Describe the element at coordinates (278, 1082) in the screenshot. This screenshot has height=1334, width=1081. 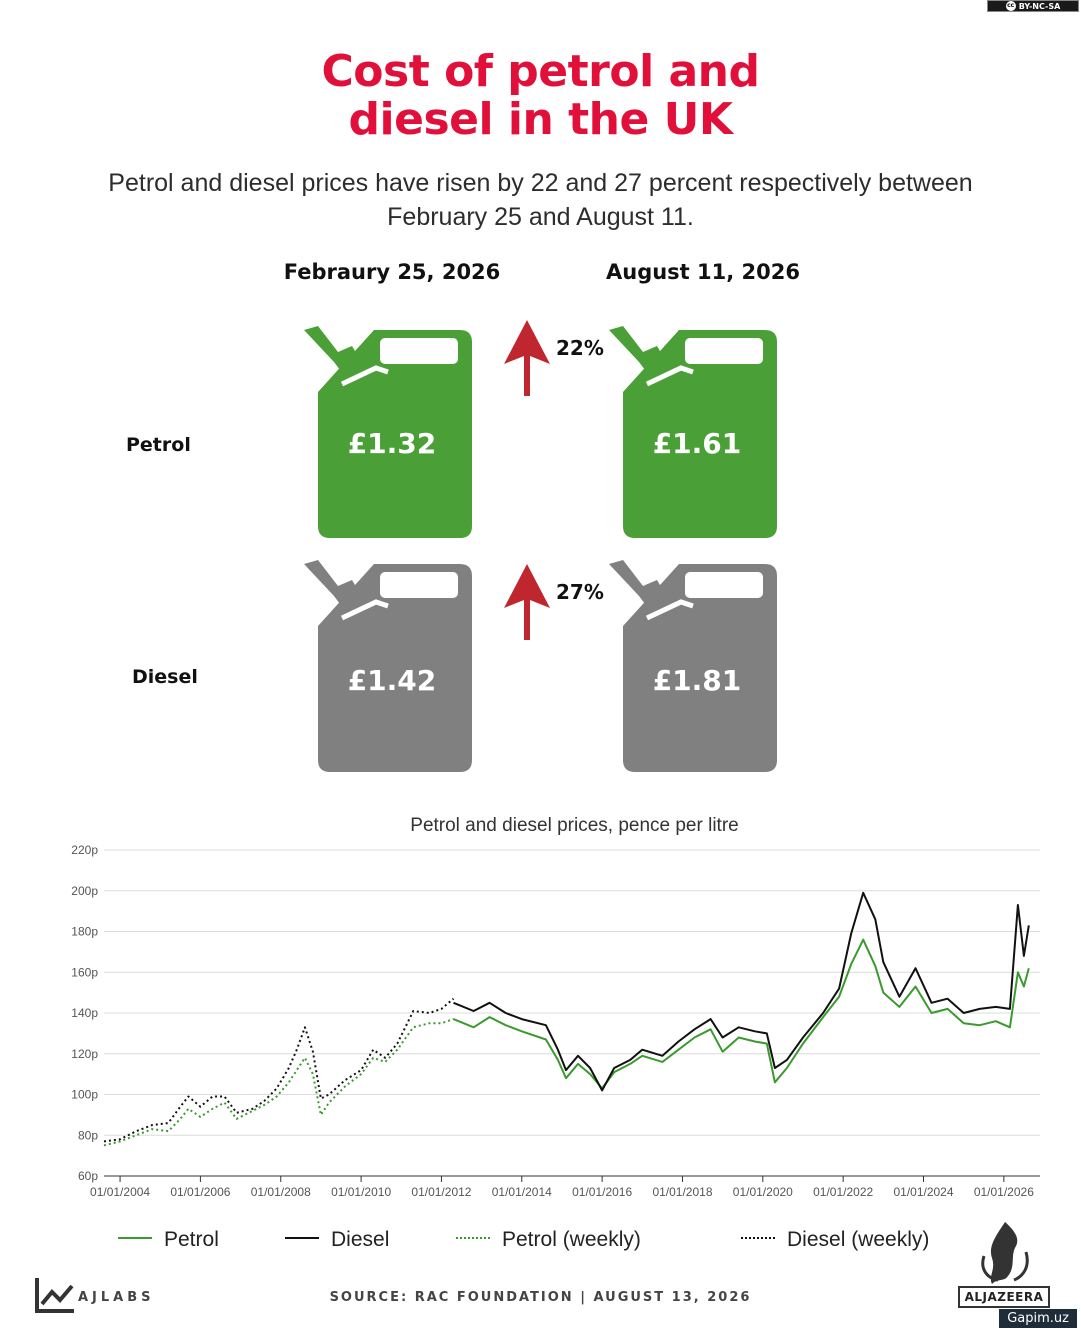
I see `series-petrol-weekly` at that location.